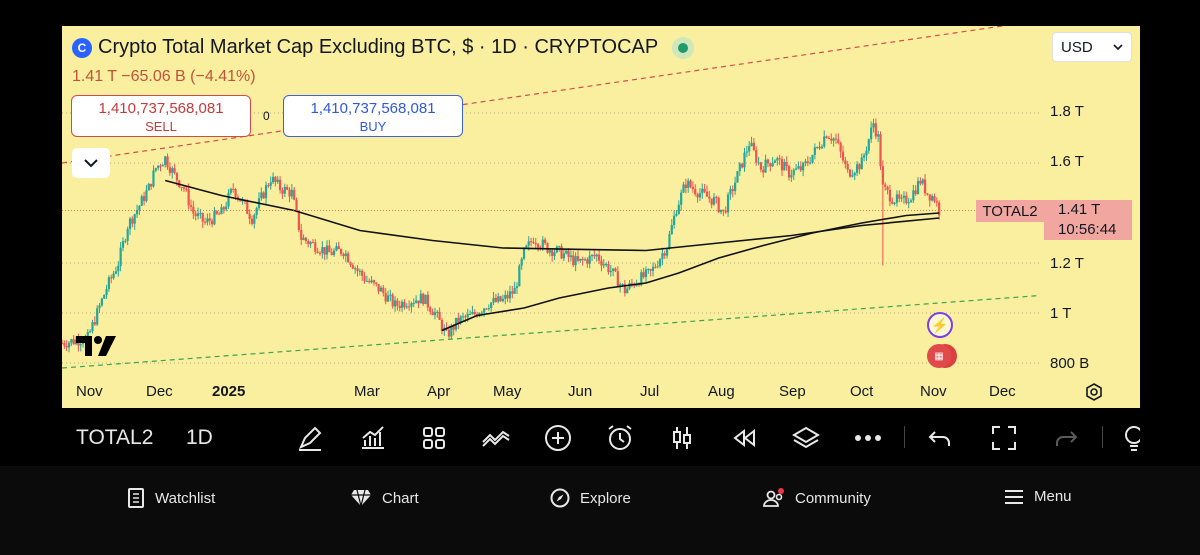 The image size is (1200, 555). Describe the element at coordinates (744, 438) in the screenshot. I see `replay-icon` at that location.